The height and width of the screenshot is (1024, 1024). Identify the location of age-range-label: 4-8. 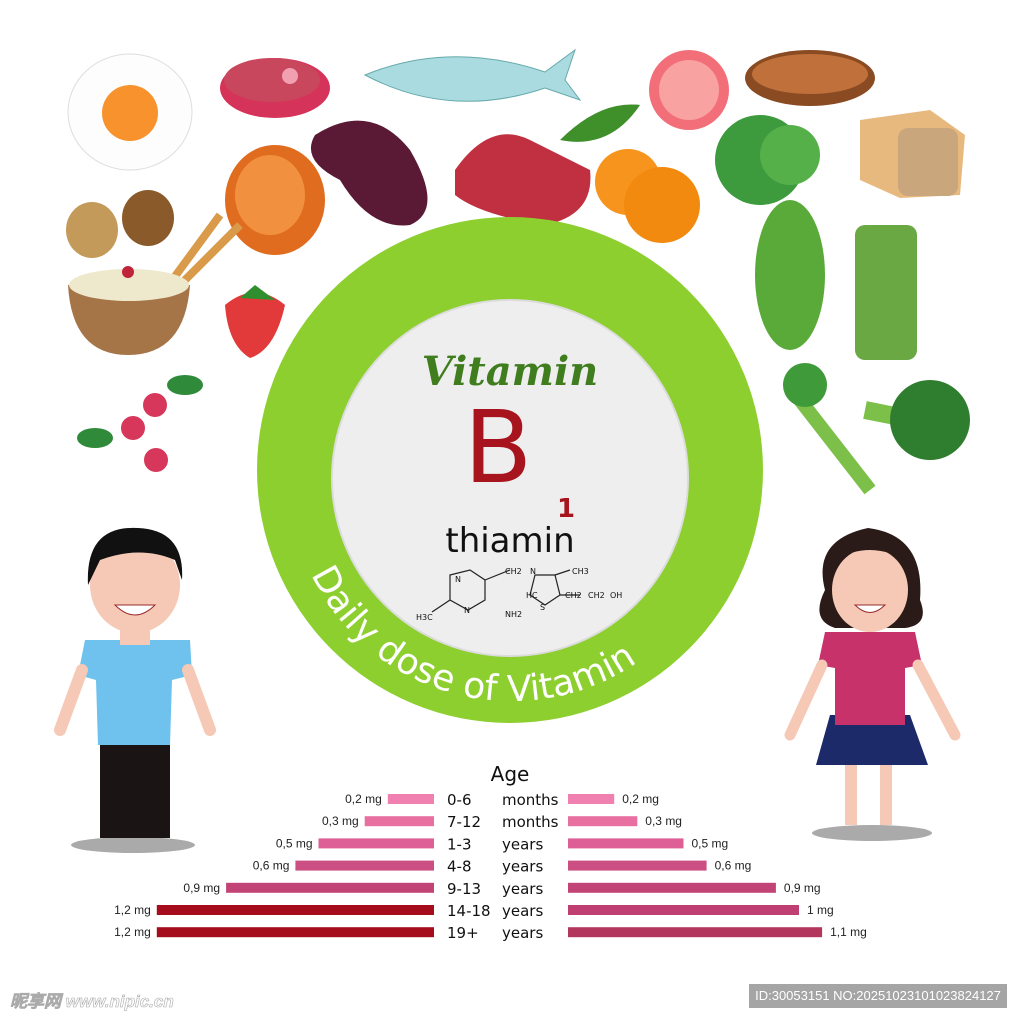
(459, 867).